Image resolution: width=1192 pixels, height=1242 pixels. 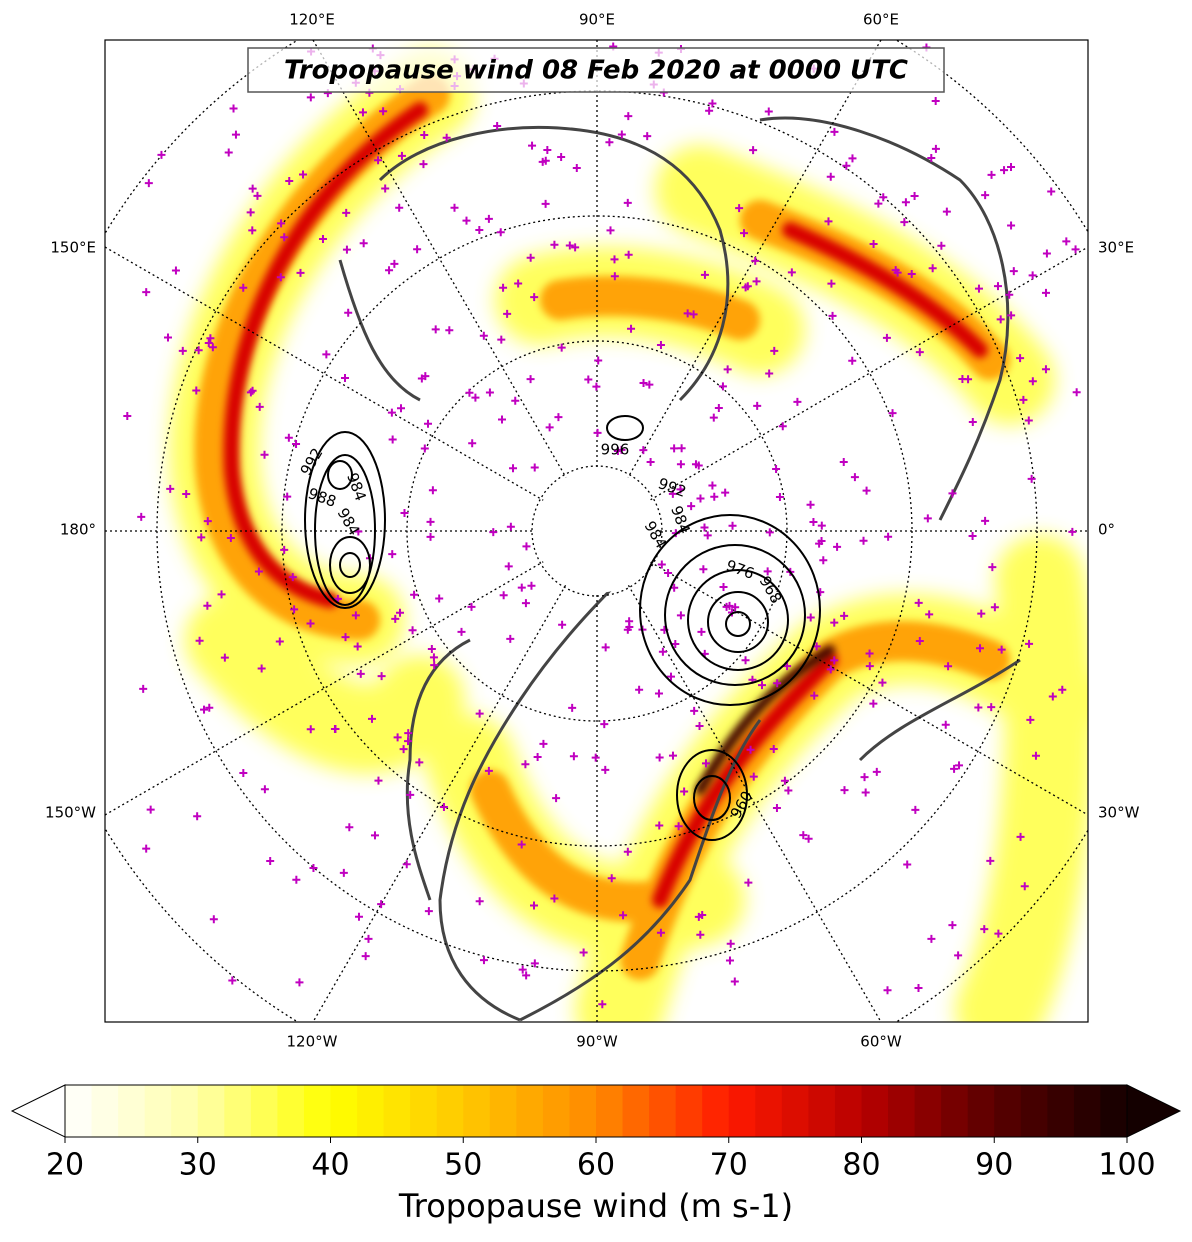 What do you see at coordinates (597, 20) in the screenshot?
I see `lonlat-label: 90°E` at bounding box center [597, 20].